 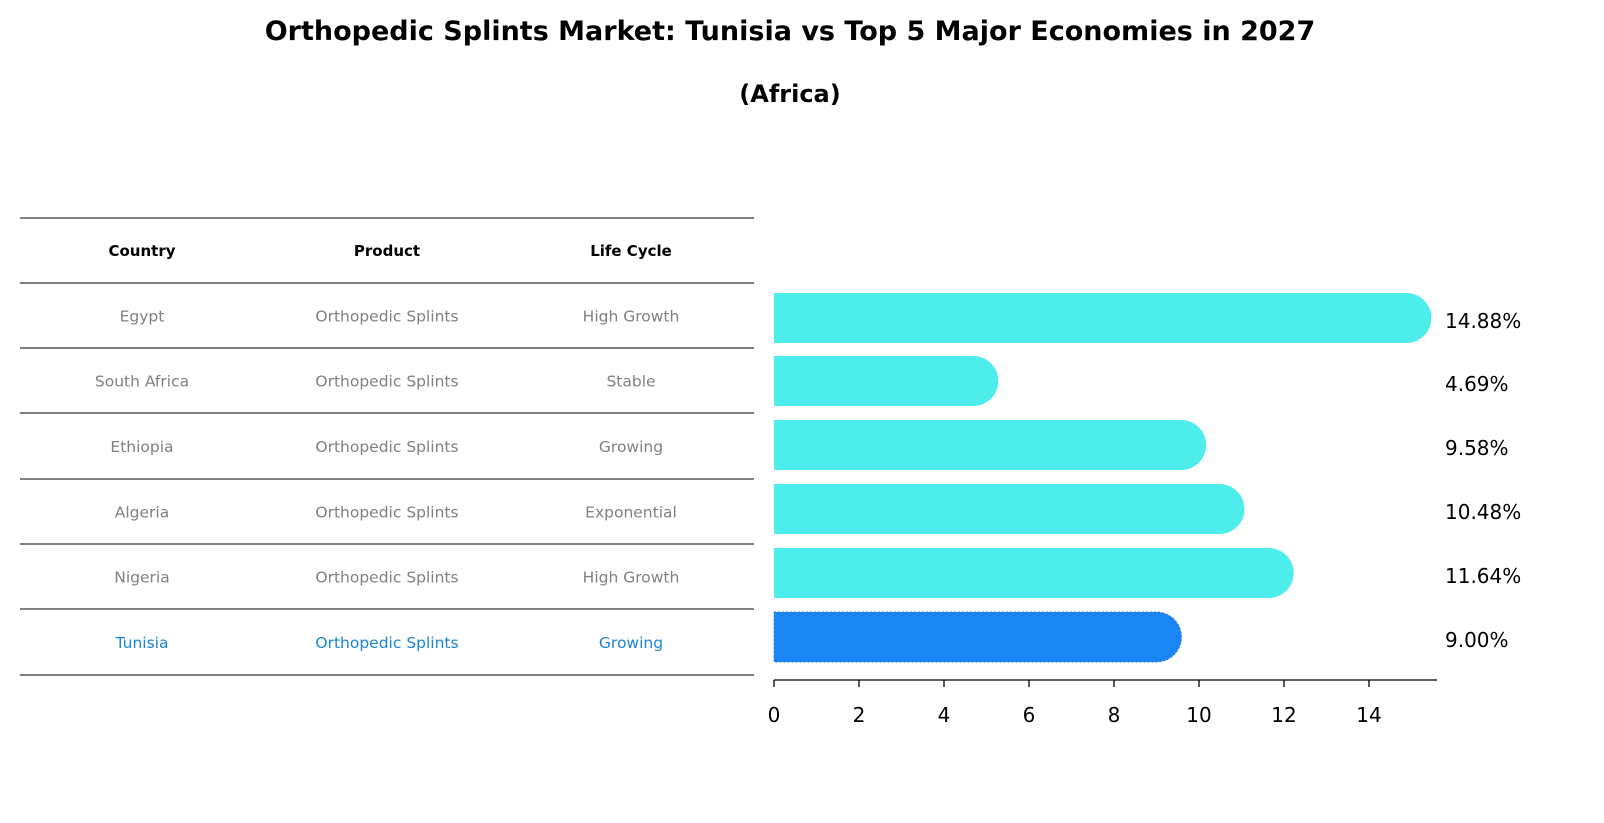 I want to click on table-cell: Egypt, so click(x=142, y=317).